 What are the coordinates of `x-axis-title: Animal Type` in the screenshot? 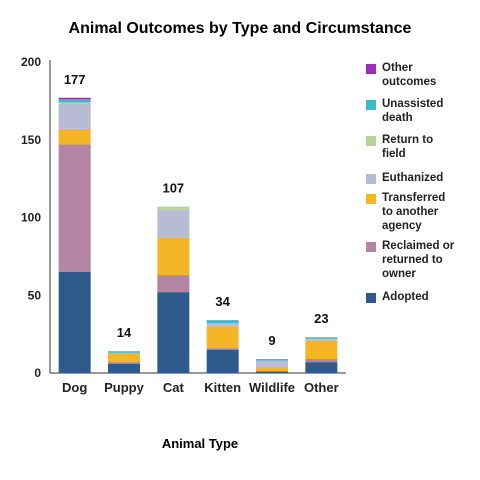 It's located at (200, 443).